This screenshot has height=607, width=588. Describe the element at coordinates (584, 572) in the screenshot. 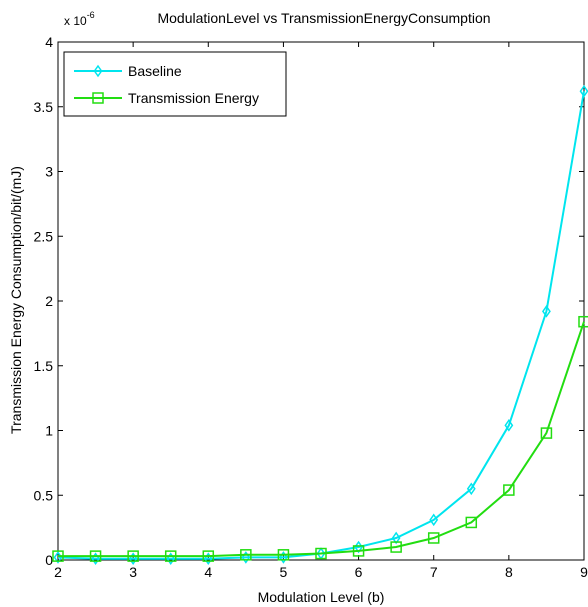

I see `x-tick-label: 9` at that location.